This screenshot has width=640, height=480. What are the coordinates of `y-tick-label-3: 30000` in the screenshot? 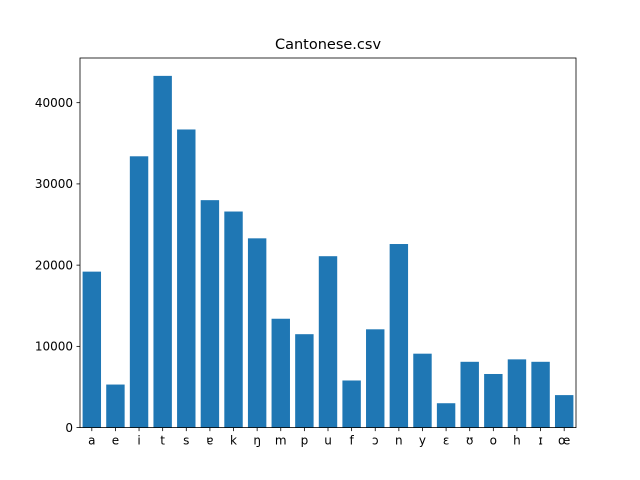 It's located at (54, 184).